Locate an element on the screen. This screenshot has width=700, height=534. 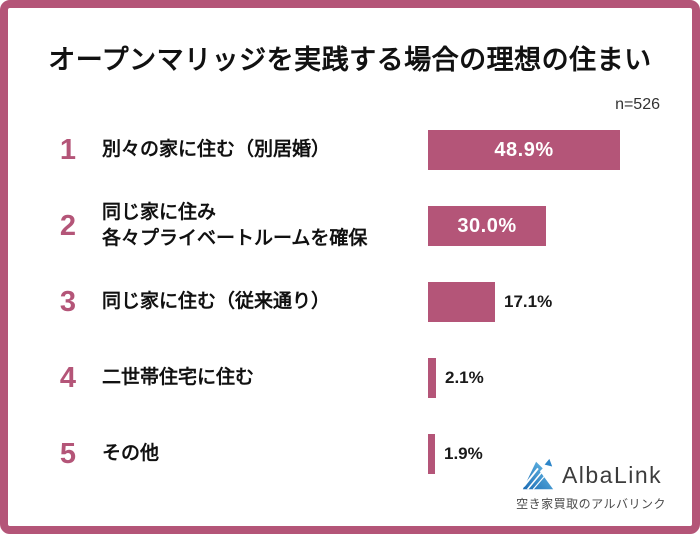
item-label: 同じ家に住み 各々プライベートルームを確保 is located at coordinates (235, 225).